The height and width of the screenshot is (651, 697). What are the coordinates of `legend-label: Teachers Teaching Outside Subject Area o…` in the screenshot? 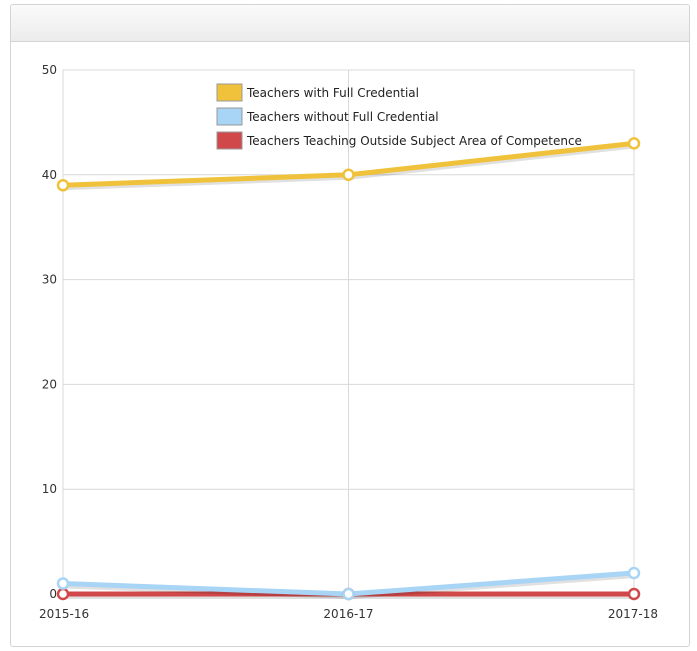 It's located at (414, 141).